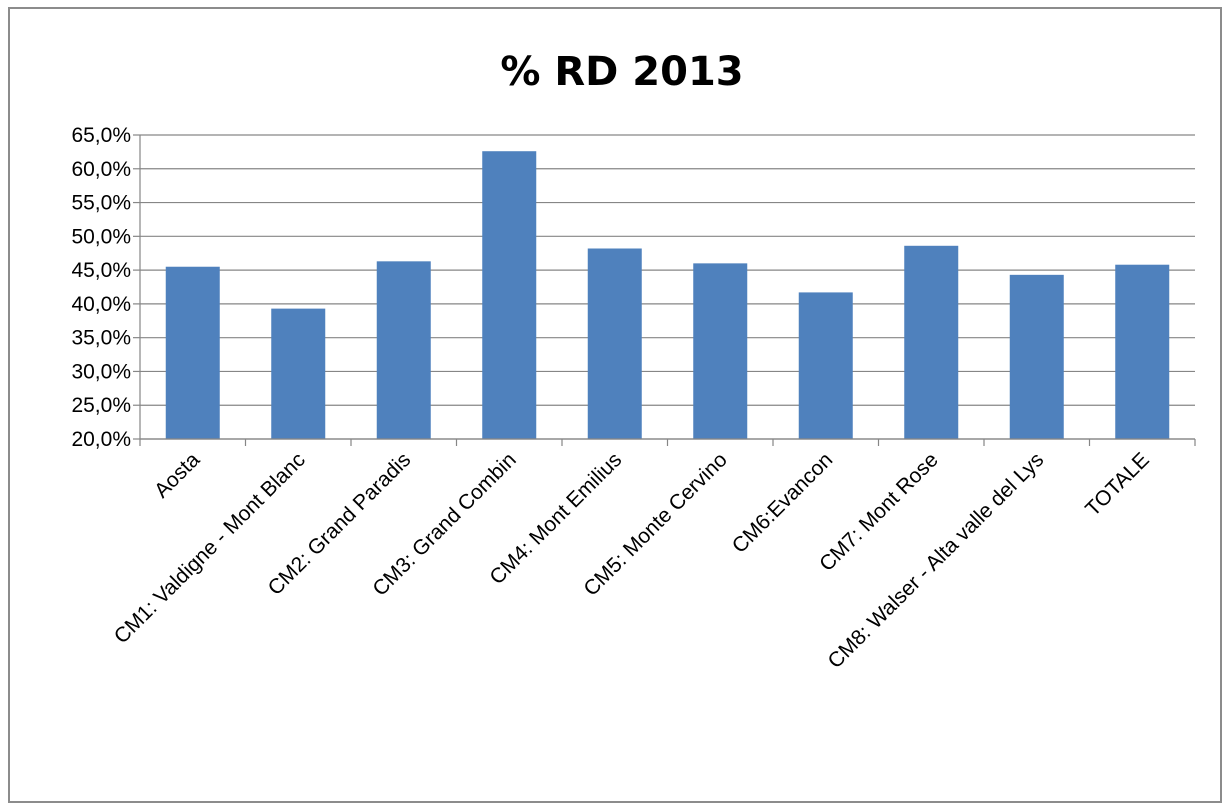  What do you see at coordinates (101, 169) in the screenshot?
I see `y-tick-label: 60,0%` at bounding box center [101, 169].